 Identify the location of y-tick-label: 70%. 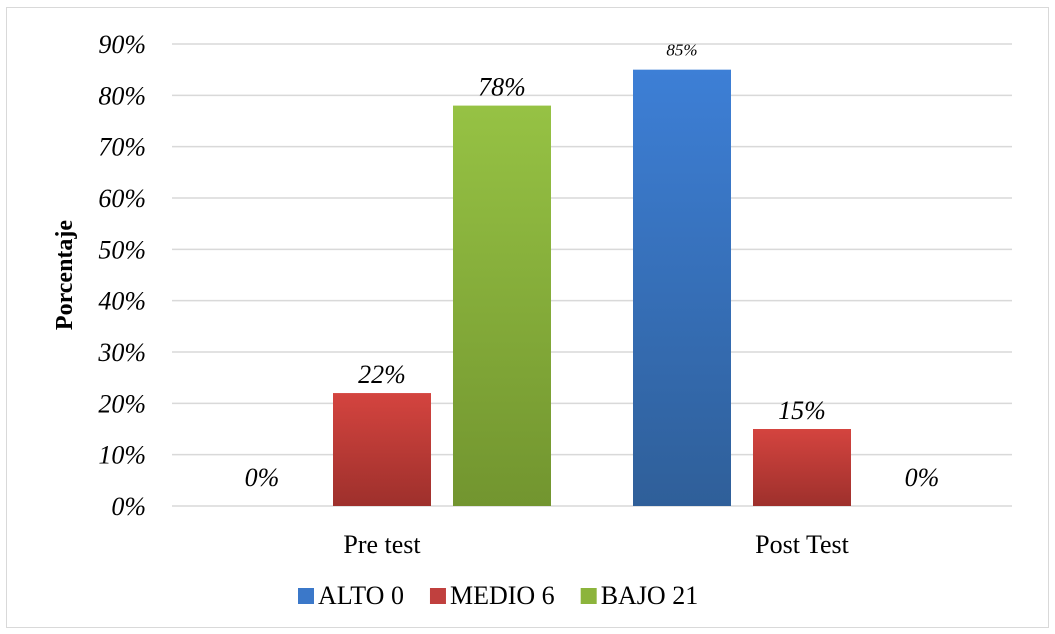
(122, 147).